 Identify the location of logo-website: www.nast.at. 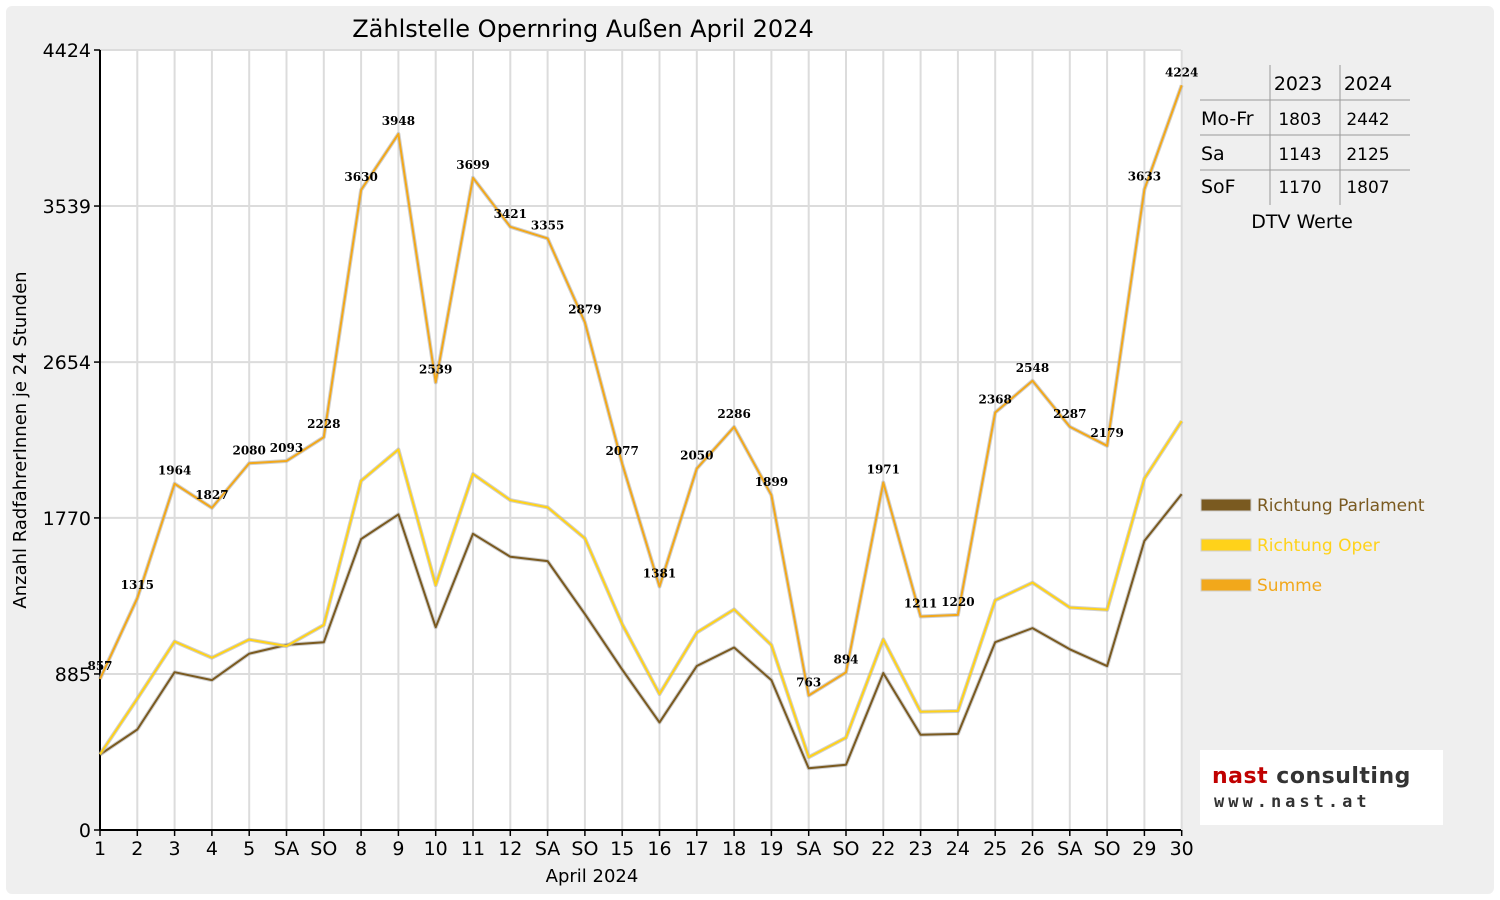
(1292, 802).